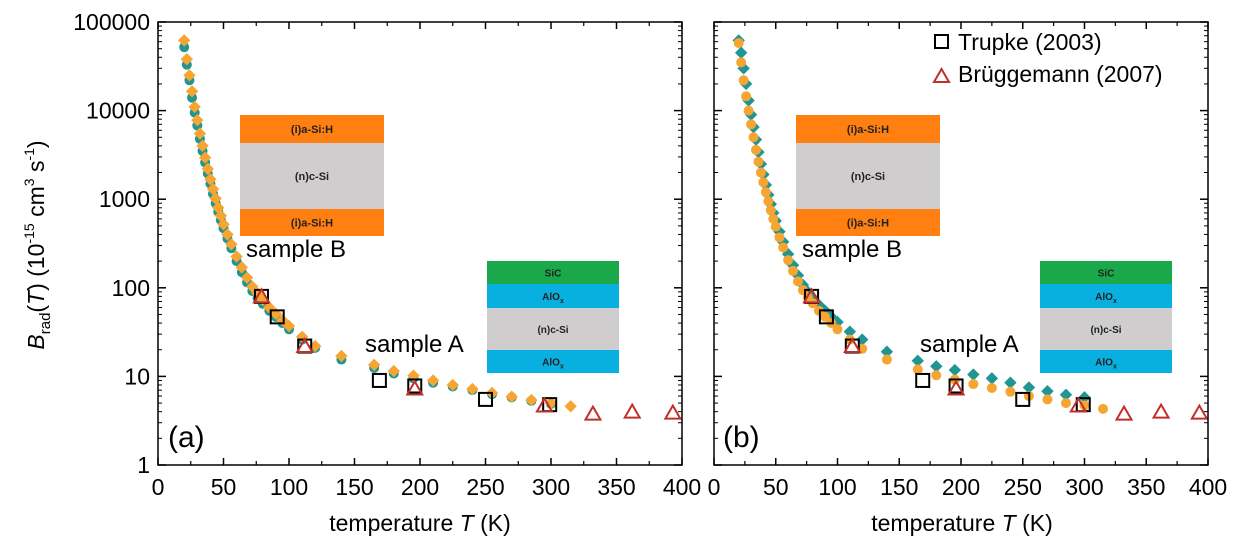 The image size is (1252, 547). What do you see at coordinates (941, 74) in the screenshot?
I see `legend-marker-bruggemann` at bounding box center [941, 74].